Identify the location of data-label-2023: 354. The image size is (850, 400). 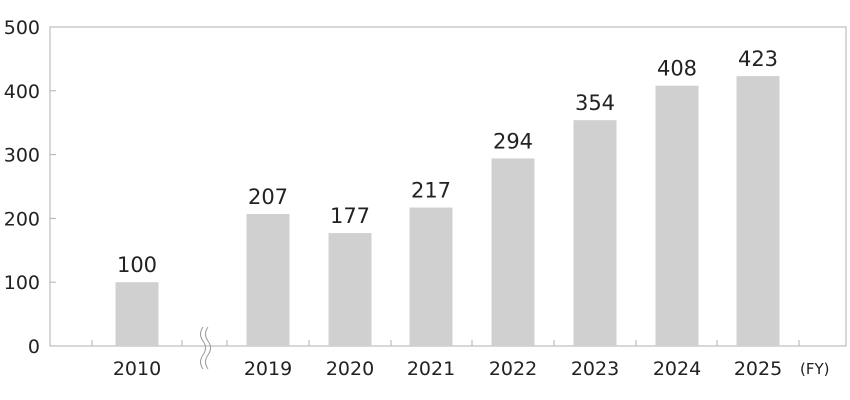
(595, 103).